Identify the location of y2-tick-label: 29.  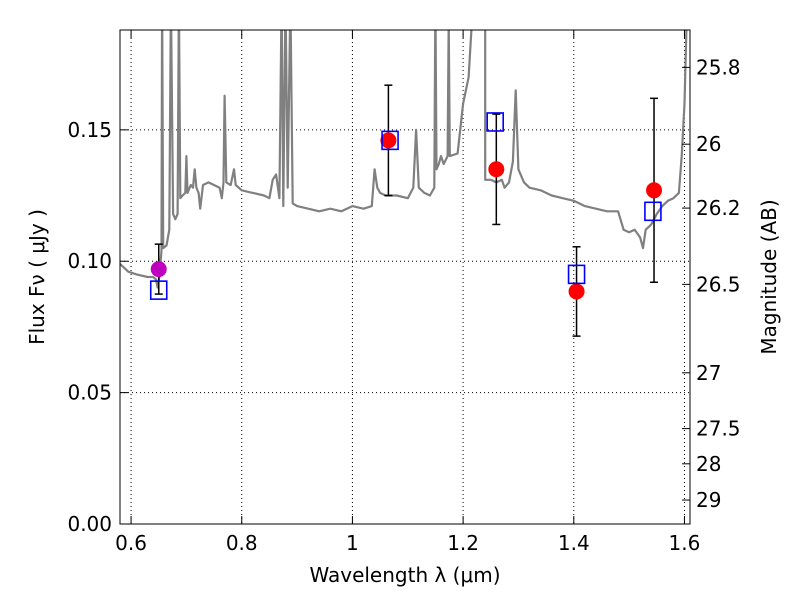
(708, 500).